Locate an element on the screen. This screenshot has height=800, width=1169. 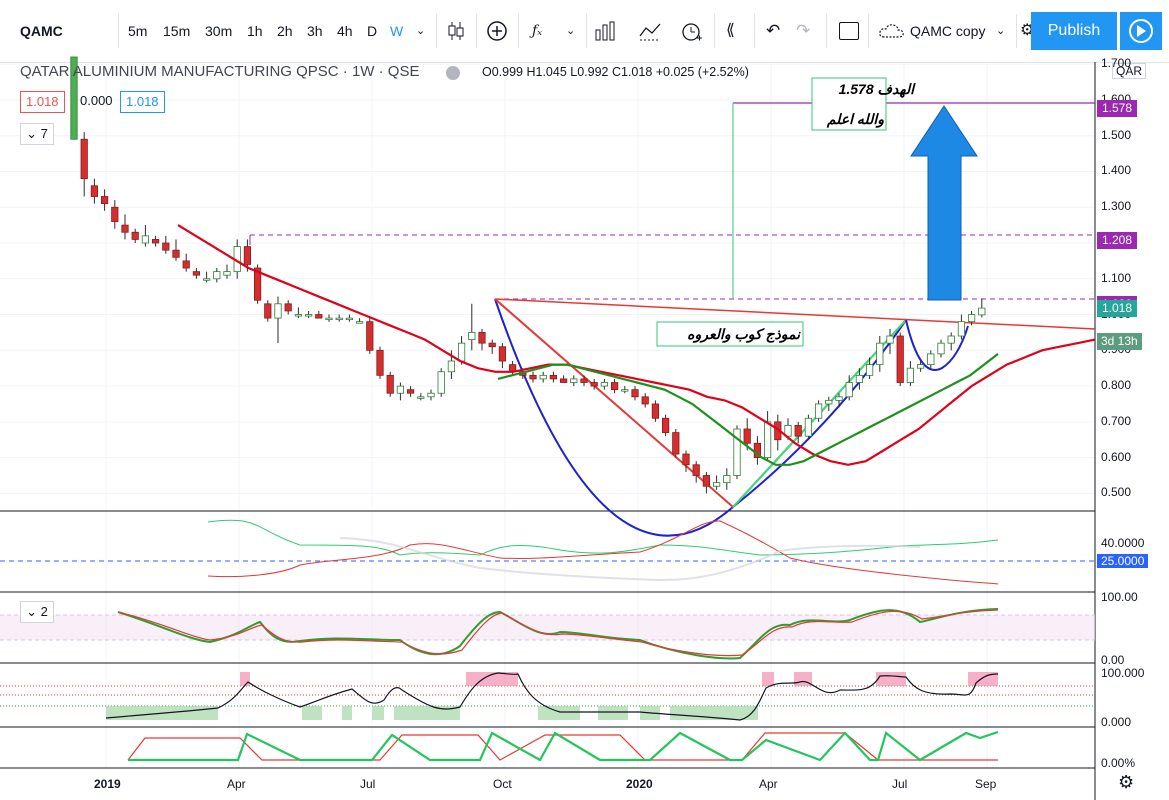
price-tick-label: 0.700 is located at coordinates (1116, 420).